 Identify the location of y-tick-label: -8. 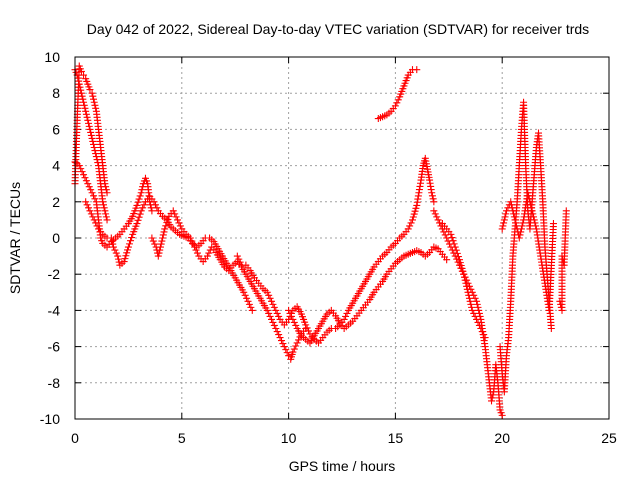
(54, 383).